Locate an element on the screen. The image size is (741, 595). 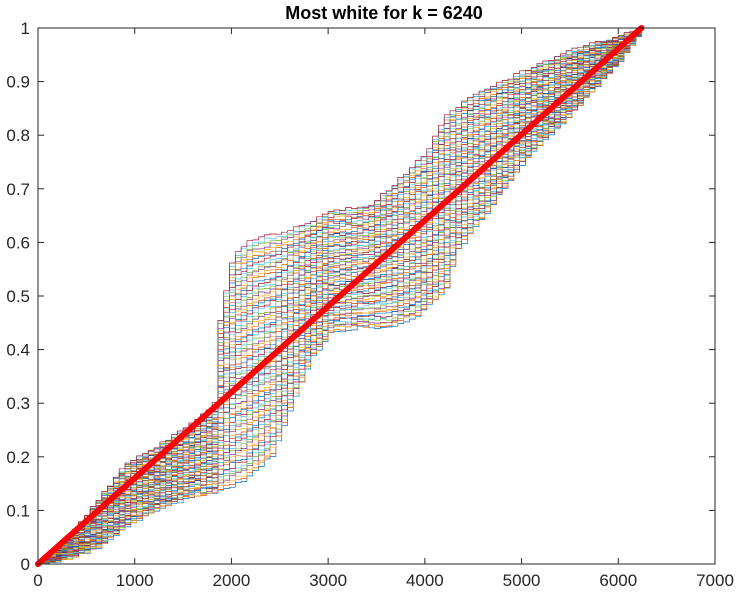
y-tick-label: 0.1 is located at coordinates (18, 510).